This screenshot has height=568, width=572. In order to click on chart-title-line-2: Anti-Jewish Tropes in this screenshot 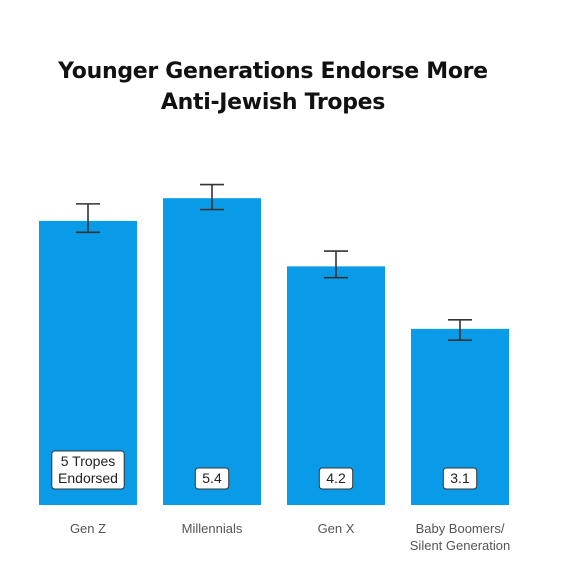, I will do `click(273, 102)`.